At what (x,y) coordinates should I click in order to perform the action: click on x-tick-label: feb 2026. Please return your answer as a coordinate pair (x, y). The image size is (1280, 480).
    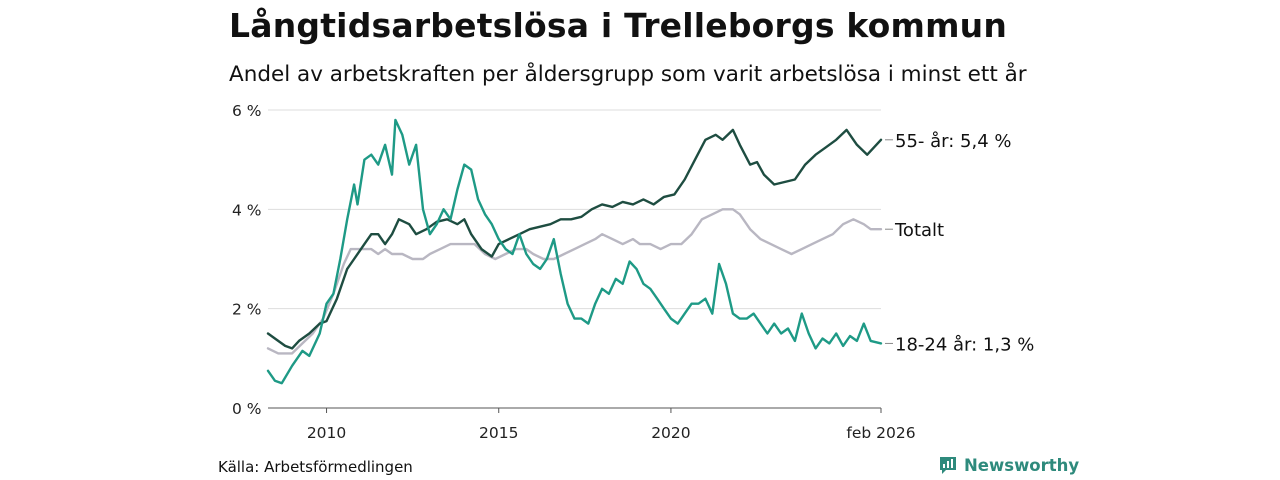
    Looking at the image, I should click on (880, 433).